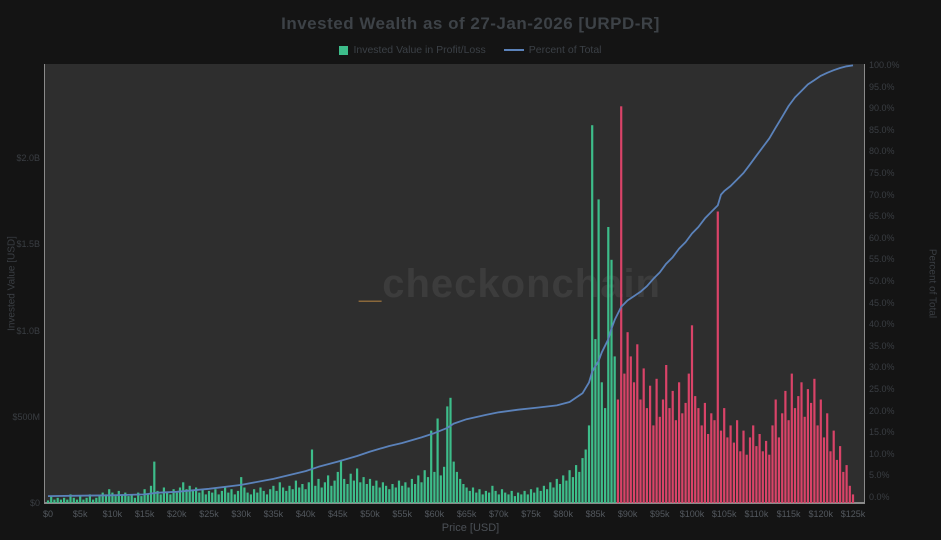 The width and height of the screenshot is (941, 540). What do you see at coordinates (338, 514) in the screenshot?
I see `x-tick-label: $45k` at bounding box center [338, 514].